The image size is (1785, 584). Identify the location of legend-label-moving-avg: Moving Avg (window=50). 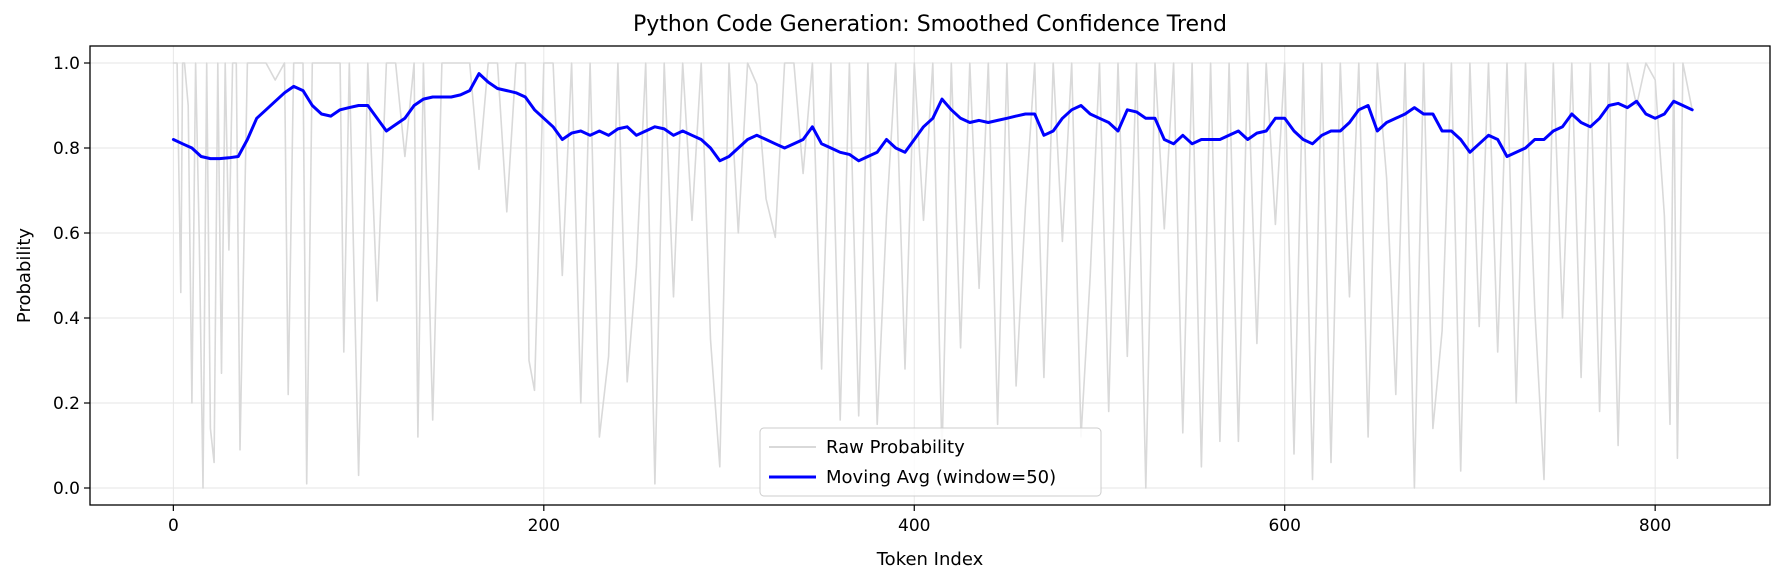
(941, 477).